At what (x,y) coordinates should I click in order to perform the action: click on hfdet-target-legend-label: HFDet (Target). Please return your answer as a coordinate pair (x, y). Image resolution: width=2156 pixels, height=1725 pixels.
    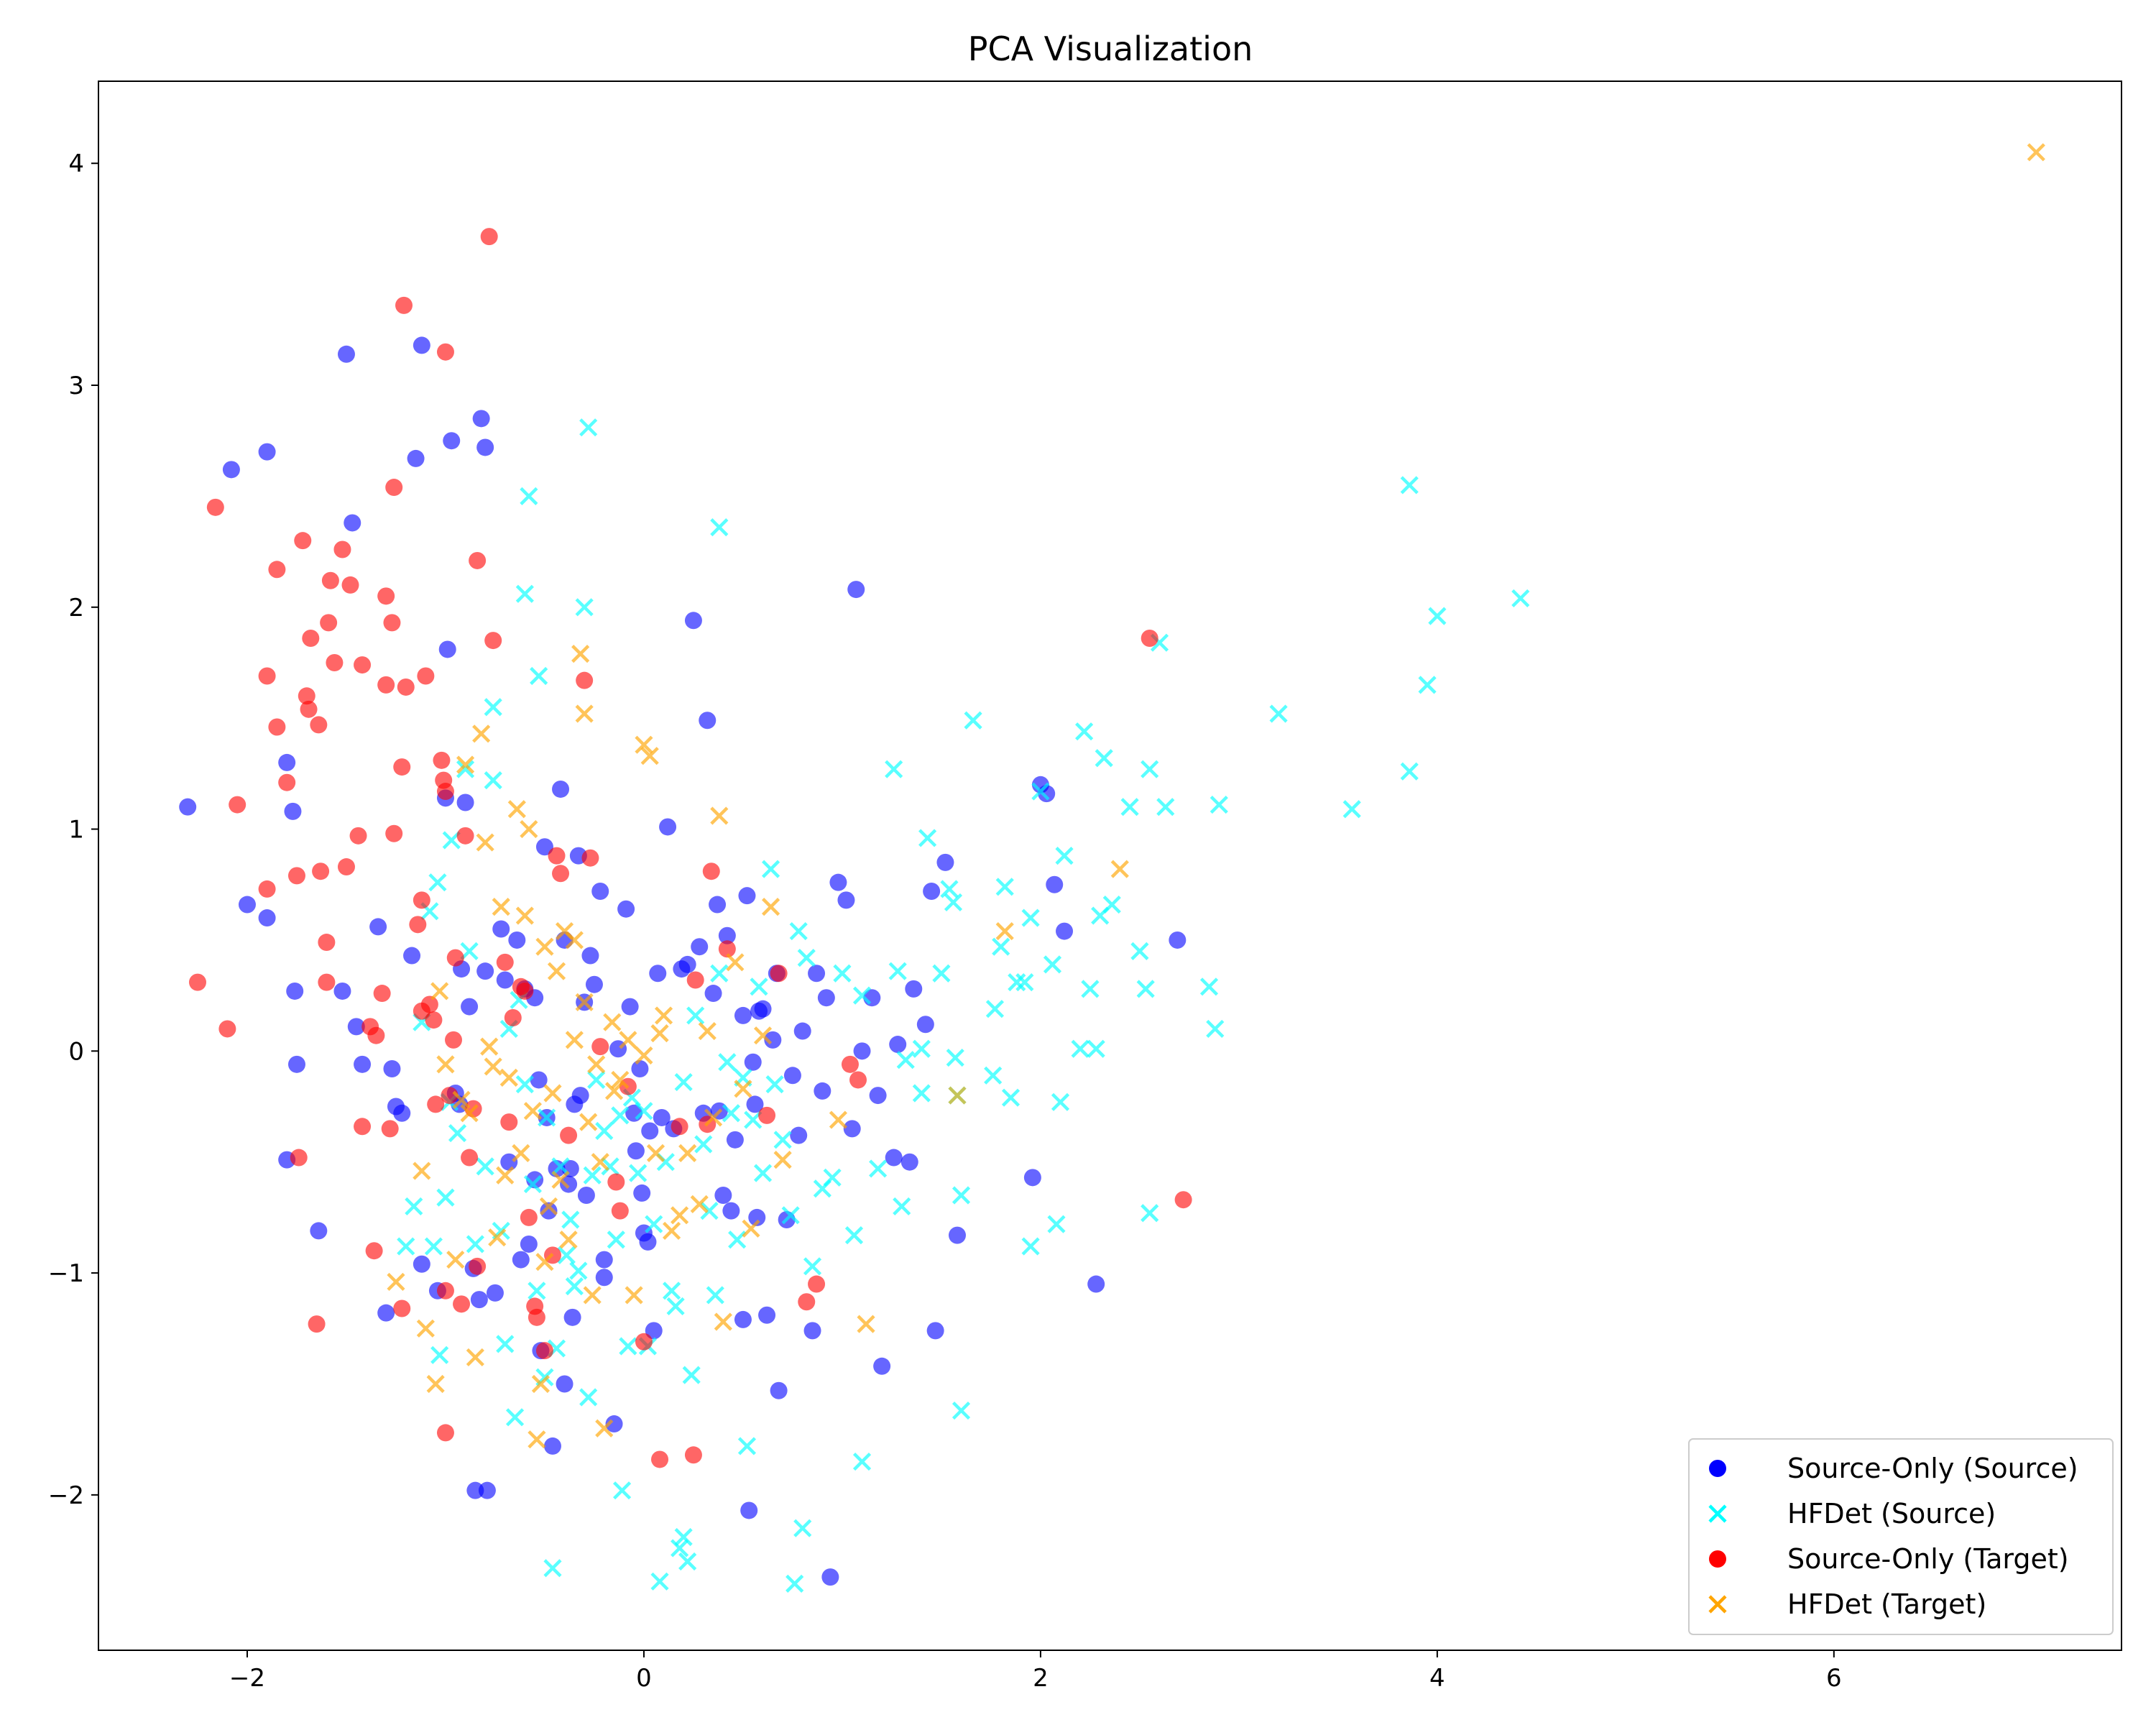
    Looking at the image, I should click on (1886, 1604).